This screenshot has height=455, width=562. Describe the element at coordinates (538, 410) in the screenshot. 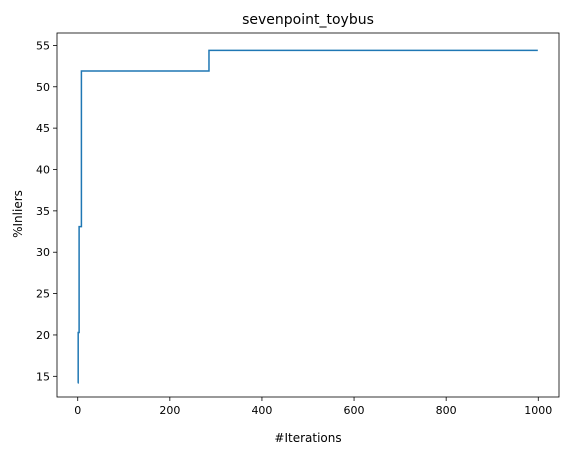

I see `x-tick-label: 1000` at that location.